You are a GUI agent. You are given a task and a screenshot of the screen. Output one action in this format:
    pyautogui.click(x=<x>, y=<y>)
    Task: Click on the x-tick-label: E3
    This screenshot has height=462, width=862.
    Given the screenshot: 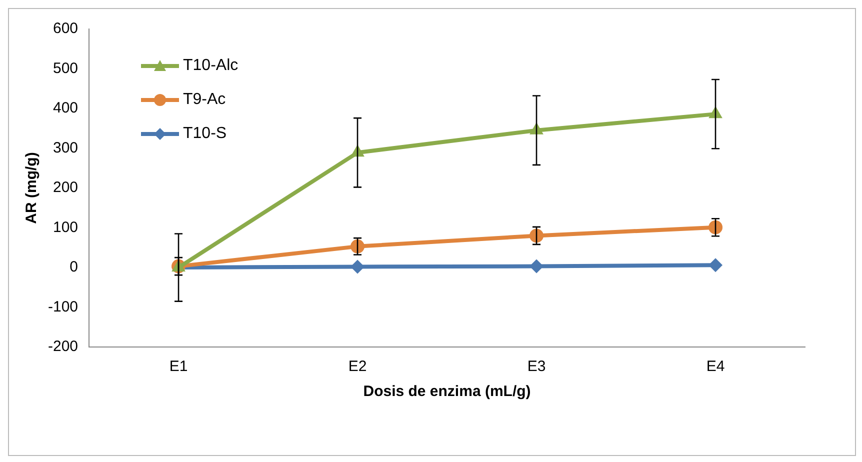 What is the action you would take?
    pyautogui.click(x=536, y=367)
    